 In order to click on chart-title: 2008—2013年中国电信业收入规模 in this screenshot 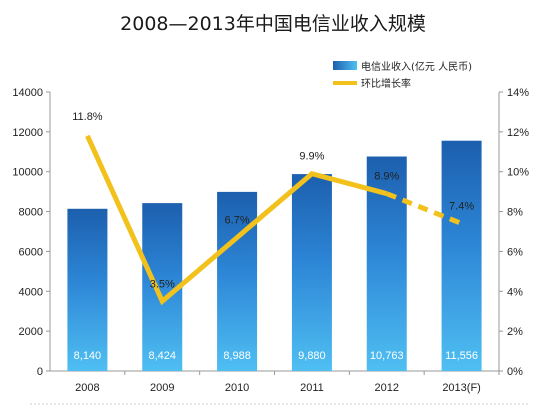, I will do `click(273, 24)`.